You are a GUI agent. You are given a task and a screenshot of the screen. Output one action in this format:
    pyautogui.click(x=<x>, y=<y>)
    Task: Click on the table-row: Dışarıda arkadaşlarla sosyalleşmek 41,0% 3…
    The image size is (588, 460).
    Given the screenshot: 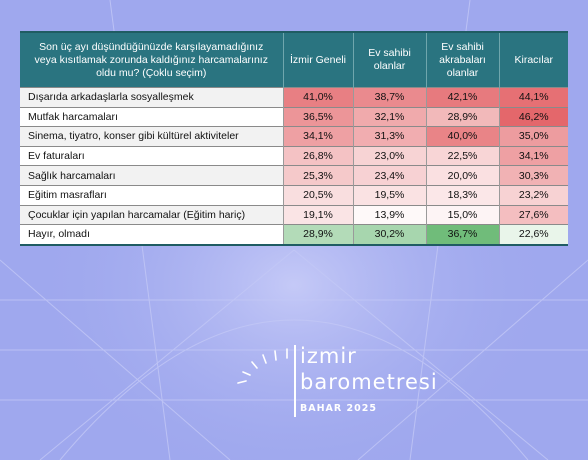 What is the action you would take?
    pyautogui.click(x=294, y=97)
    